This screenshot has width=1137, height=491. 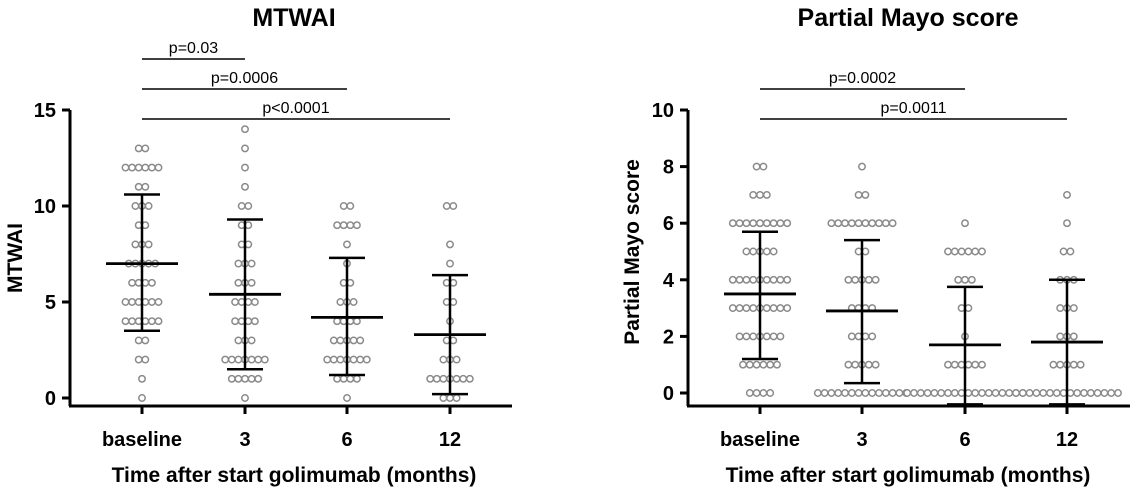 I want to click on chart-title: MTWAI, so click(x=293, y=18).